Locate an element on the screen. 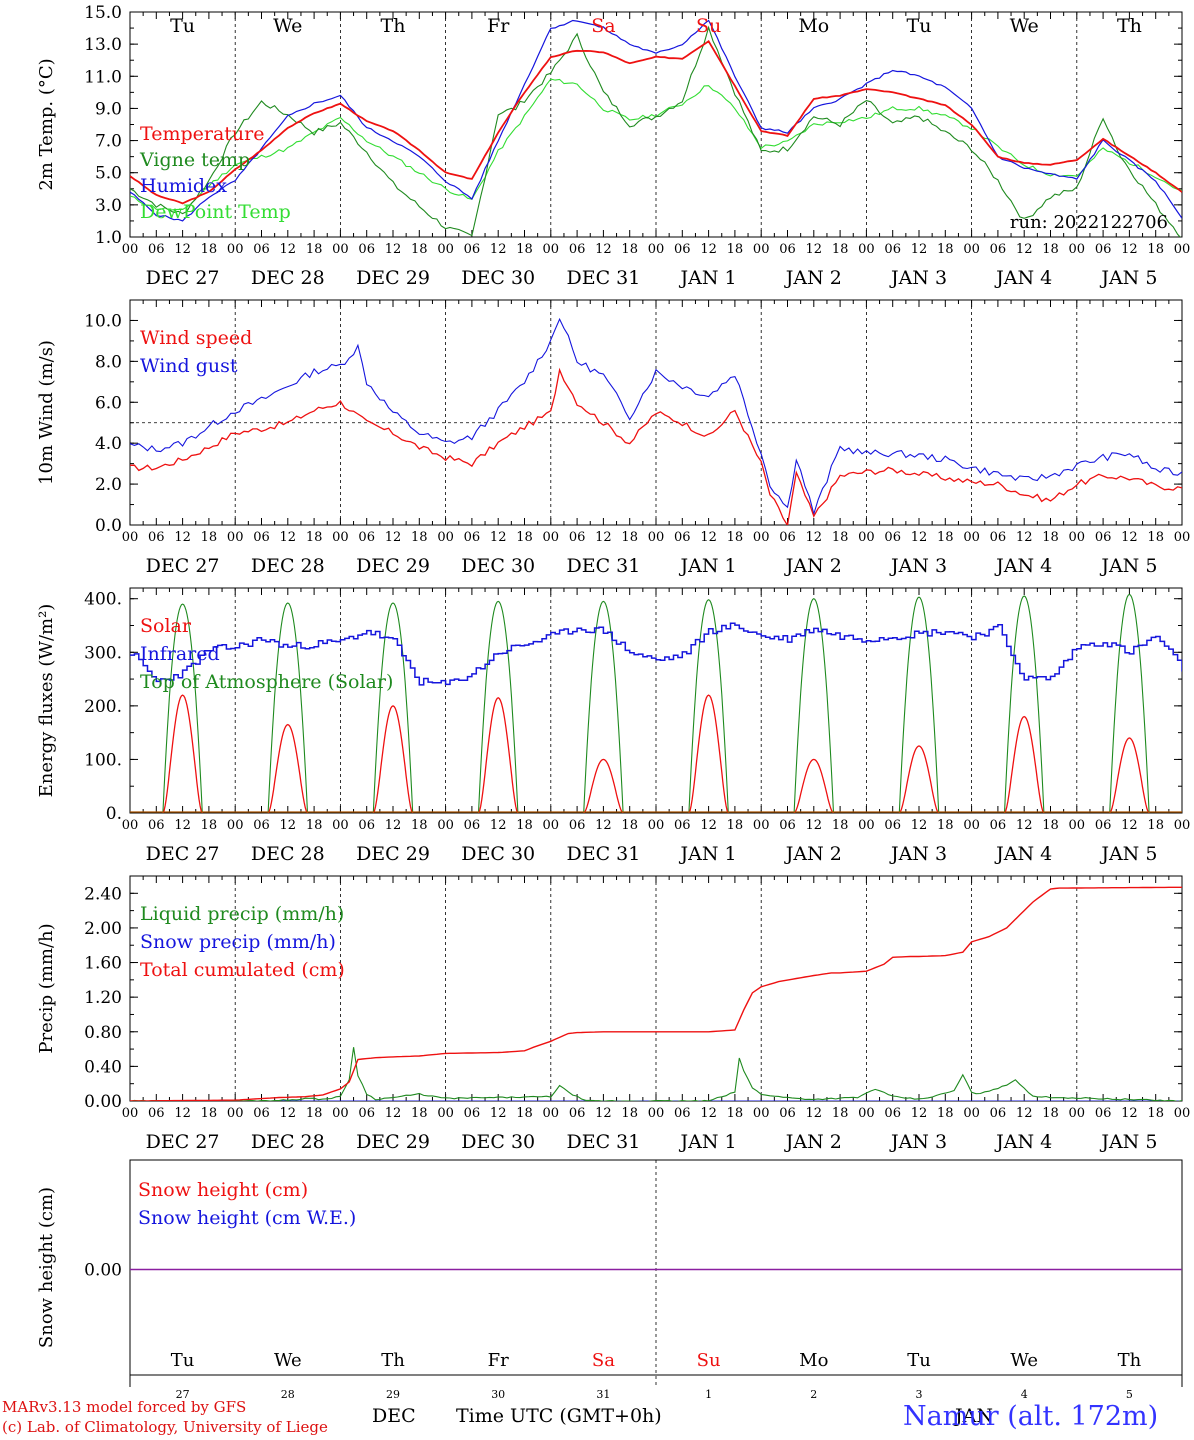 Image resolution: width=1194 pixels, height=1440 pixels. day-number-label: 30 is located at coordinates (498, 1394).